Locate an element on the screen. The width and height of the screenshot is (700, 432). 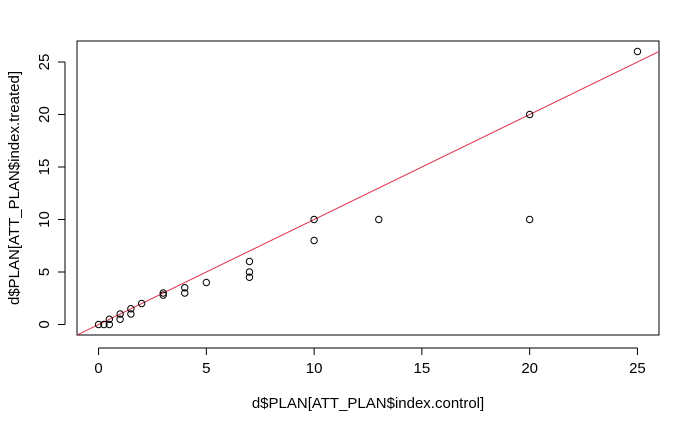
y-tick-label: 0 is located at coordinates (44, 324).